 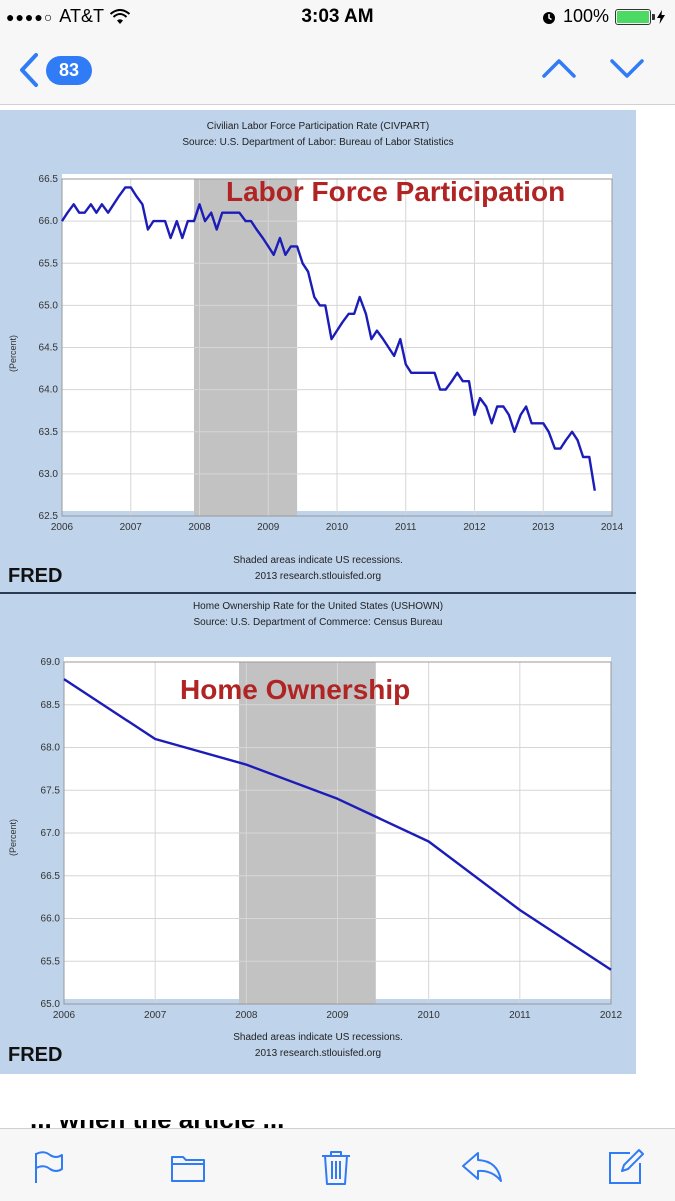 What do you see at coordinates (81, 16) in the screenshot?
I see `carrier-label: AT&T` at bounding box center [81, 16].